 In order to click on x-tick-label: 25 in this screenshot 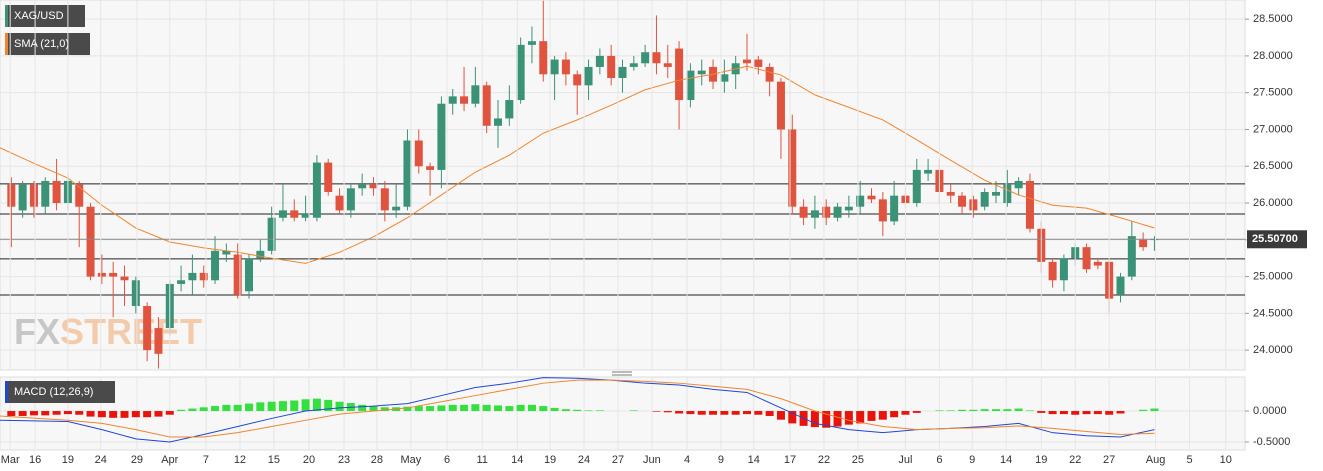, I will do `click(858, 460)`.